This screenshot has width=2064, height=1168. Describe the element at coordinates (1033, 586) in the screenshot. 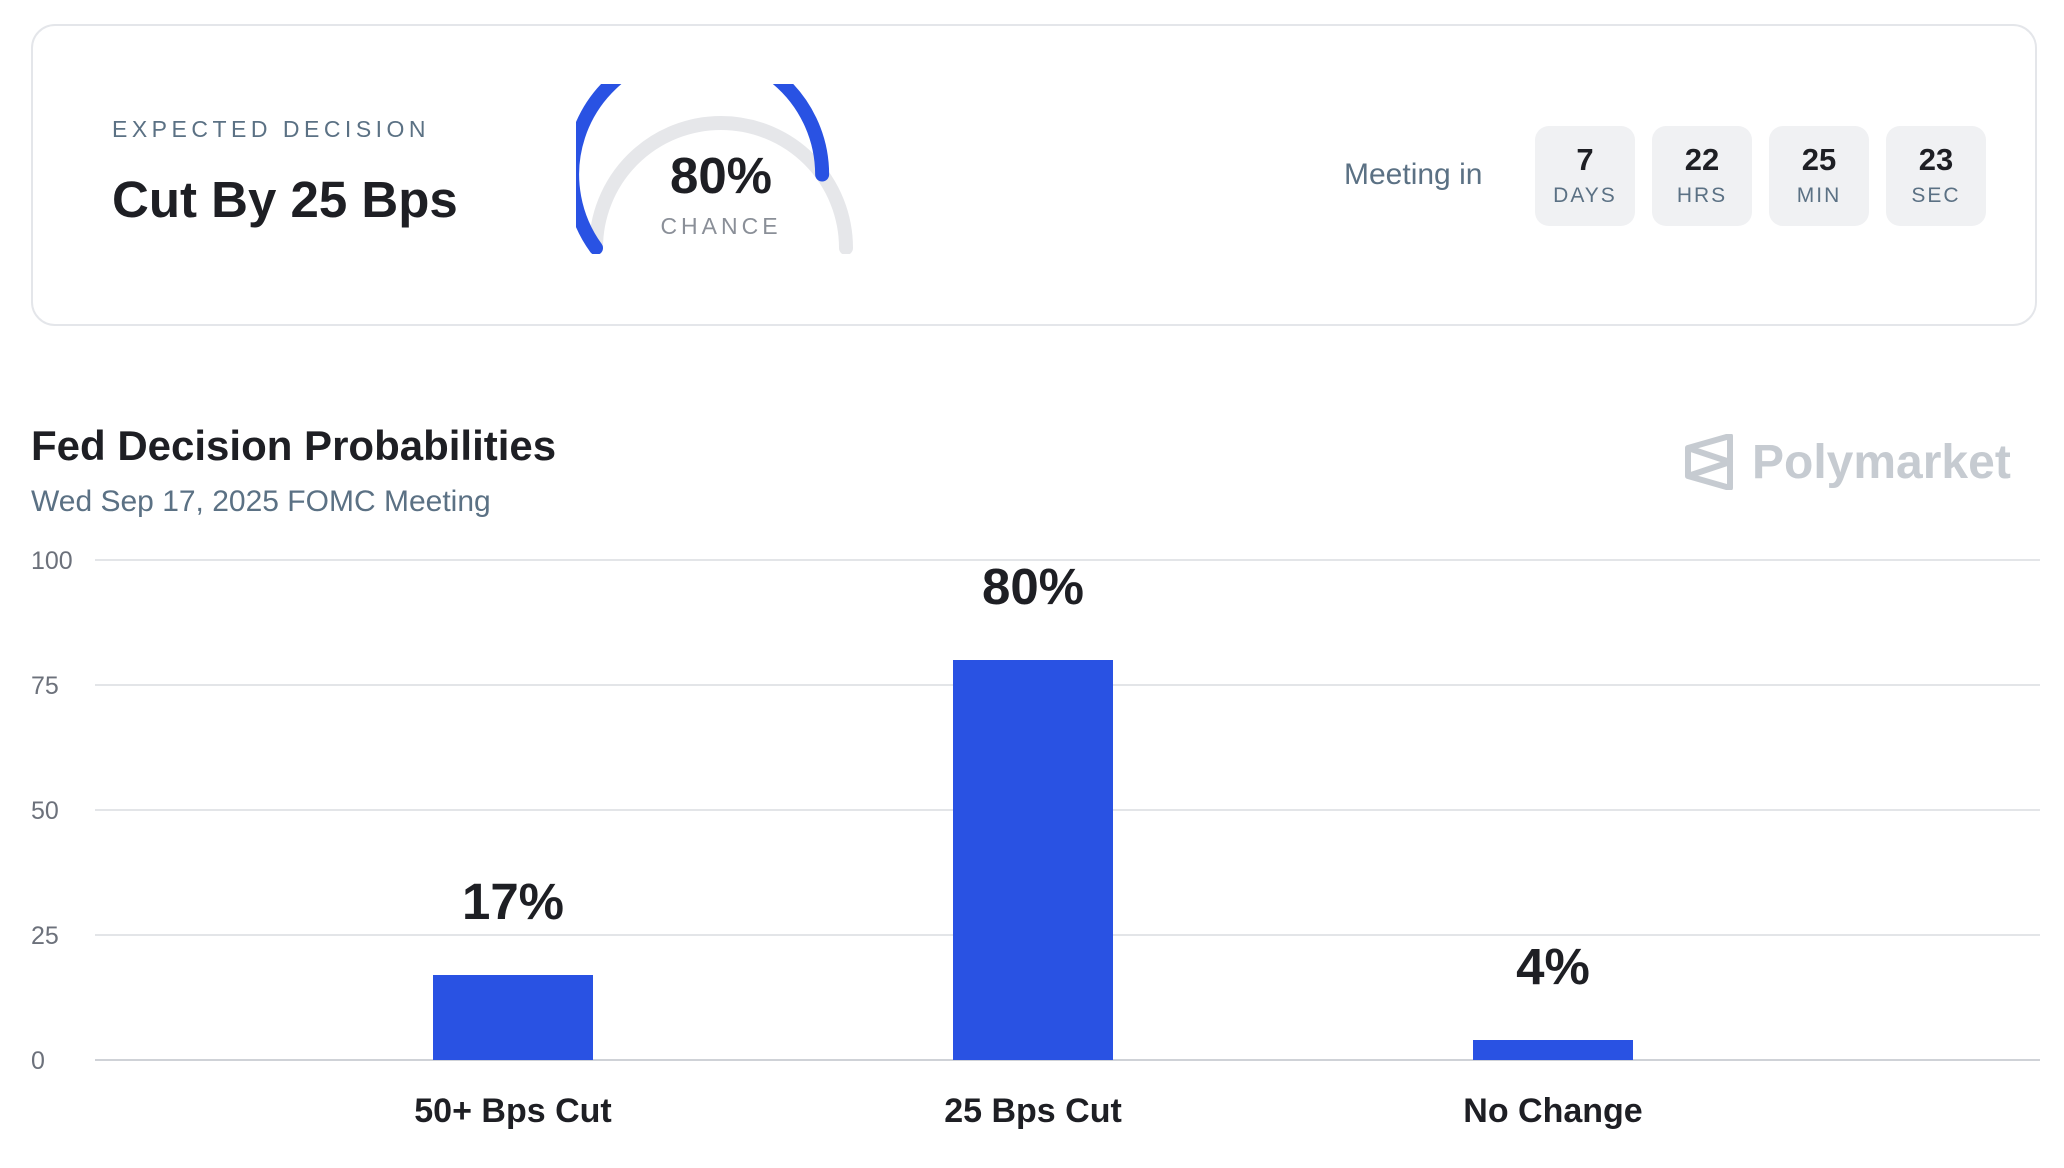

I see `bar-value-label: 80%` at that location.